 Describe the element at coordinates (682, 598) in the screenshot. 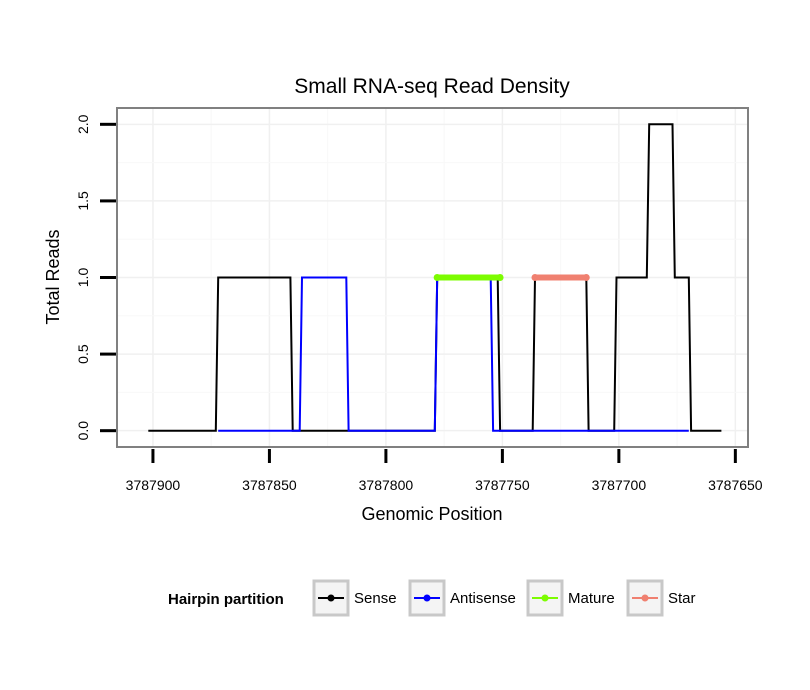

I see `legend-label-star: Star` at that location.